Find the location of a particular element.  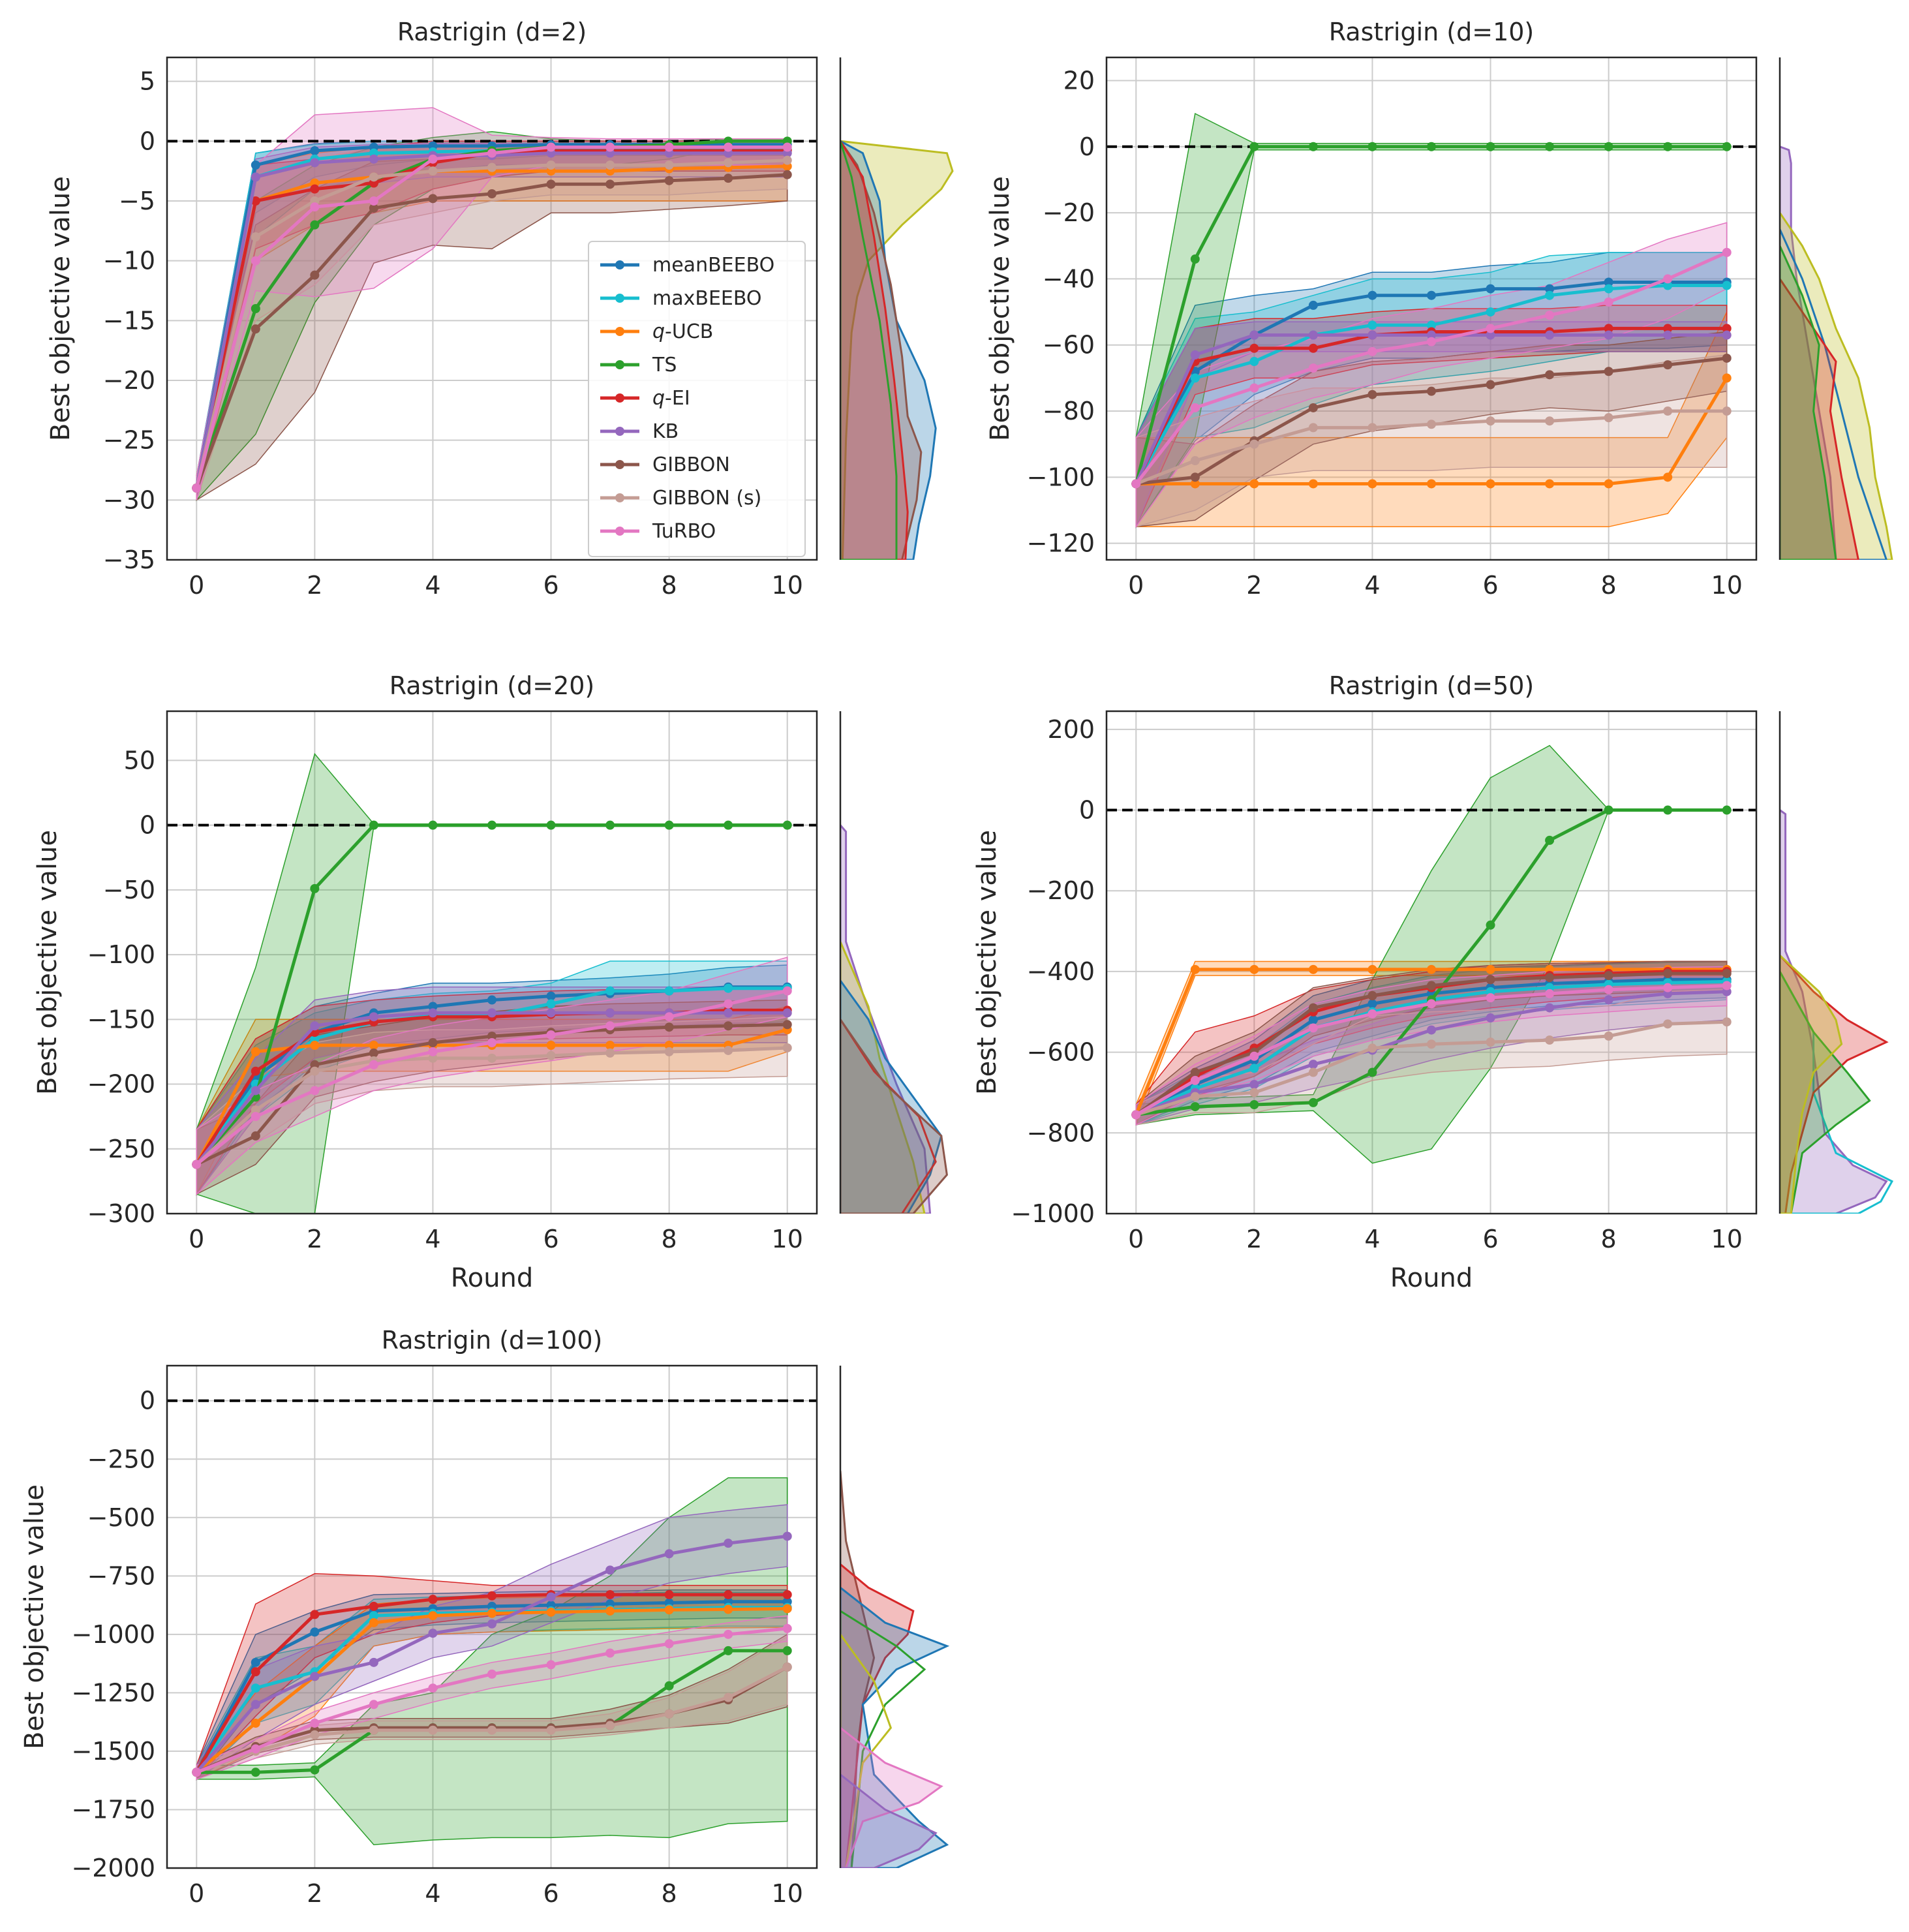

p3-xtick-label-8: 8 is located at coordinates (1609, 1239).